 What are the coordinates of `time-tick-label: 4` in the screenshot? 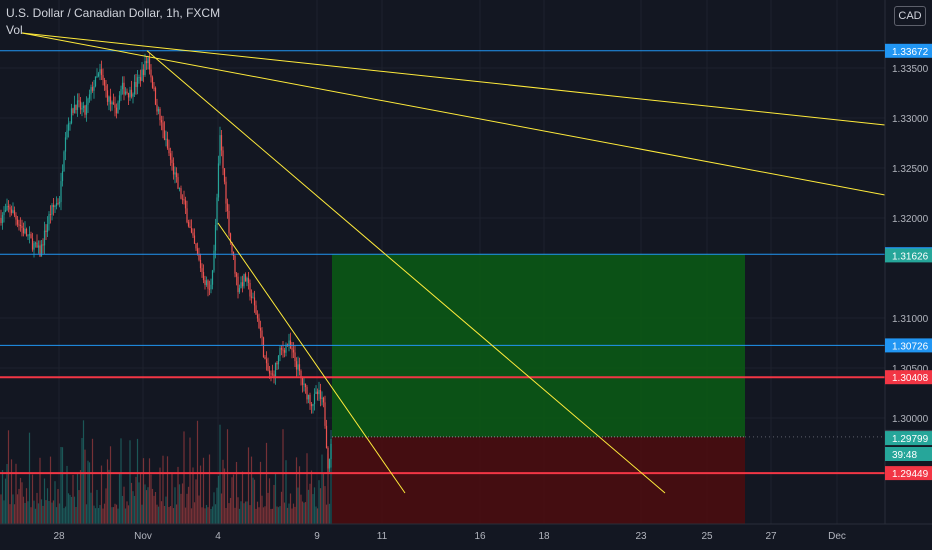 It's located at (218, 536).